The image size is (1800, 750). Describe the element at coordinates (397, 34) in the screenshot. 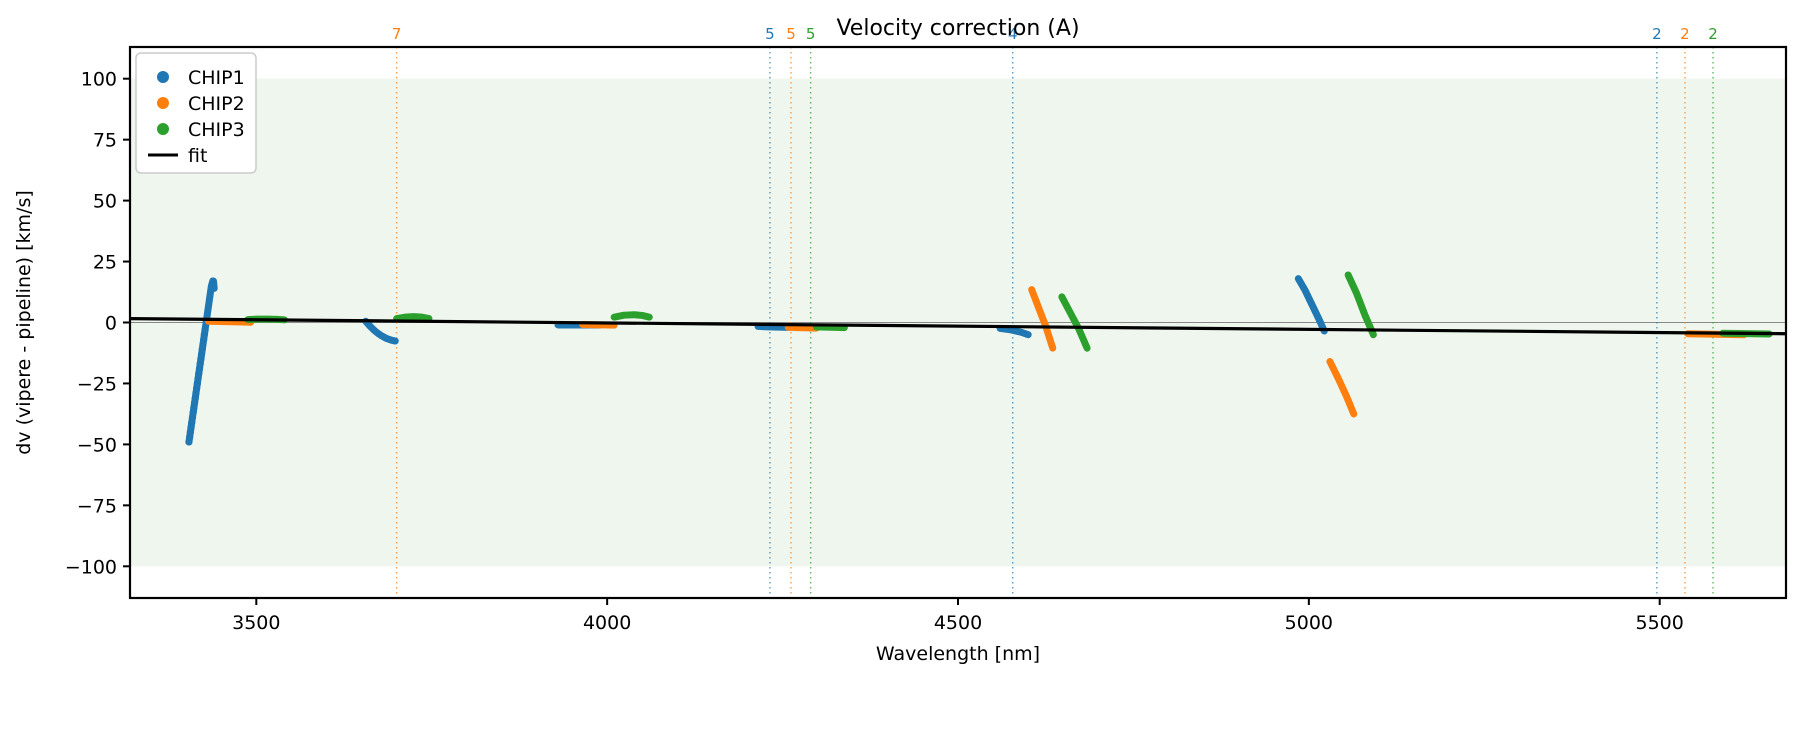

I see `vline-label-0: 7` at that location.